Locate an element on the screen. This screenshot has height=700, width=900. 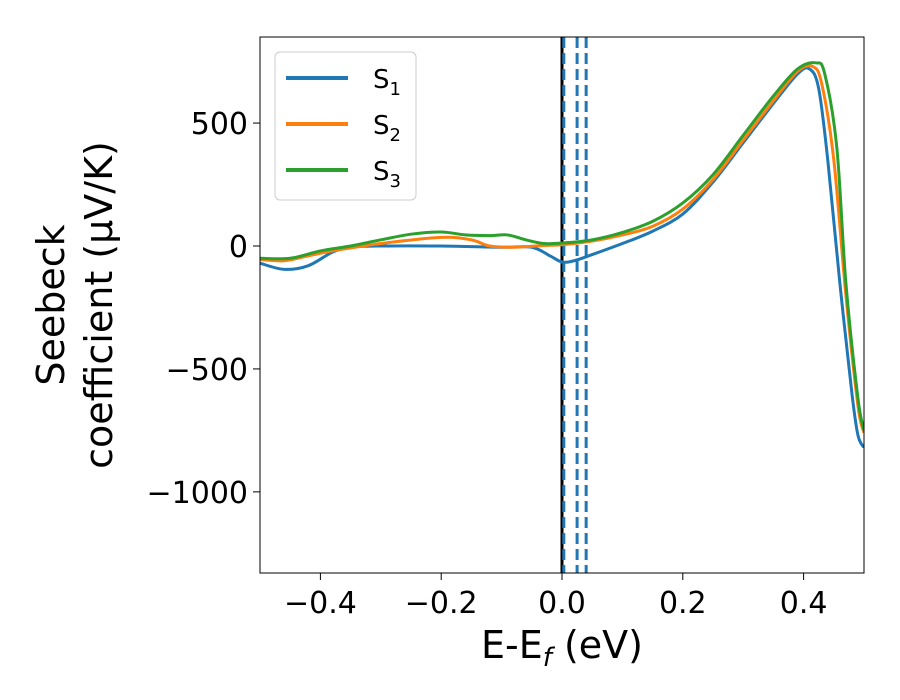
legend-label-s3: S3 is located at coordinates (387, 174).